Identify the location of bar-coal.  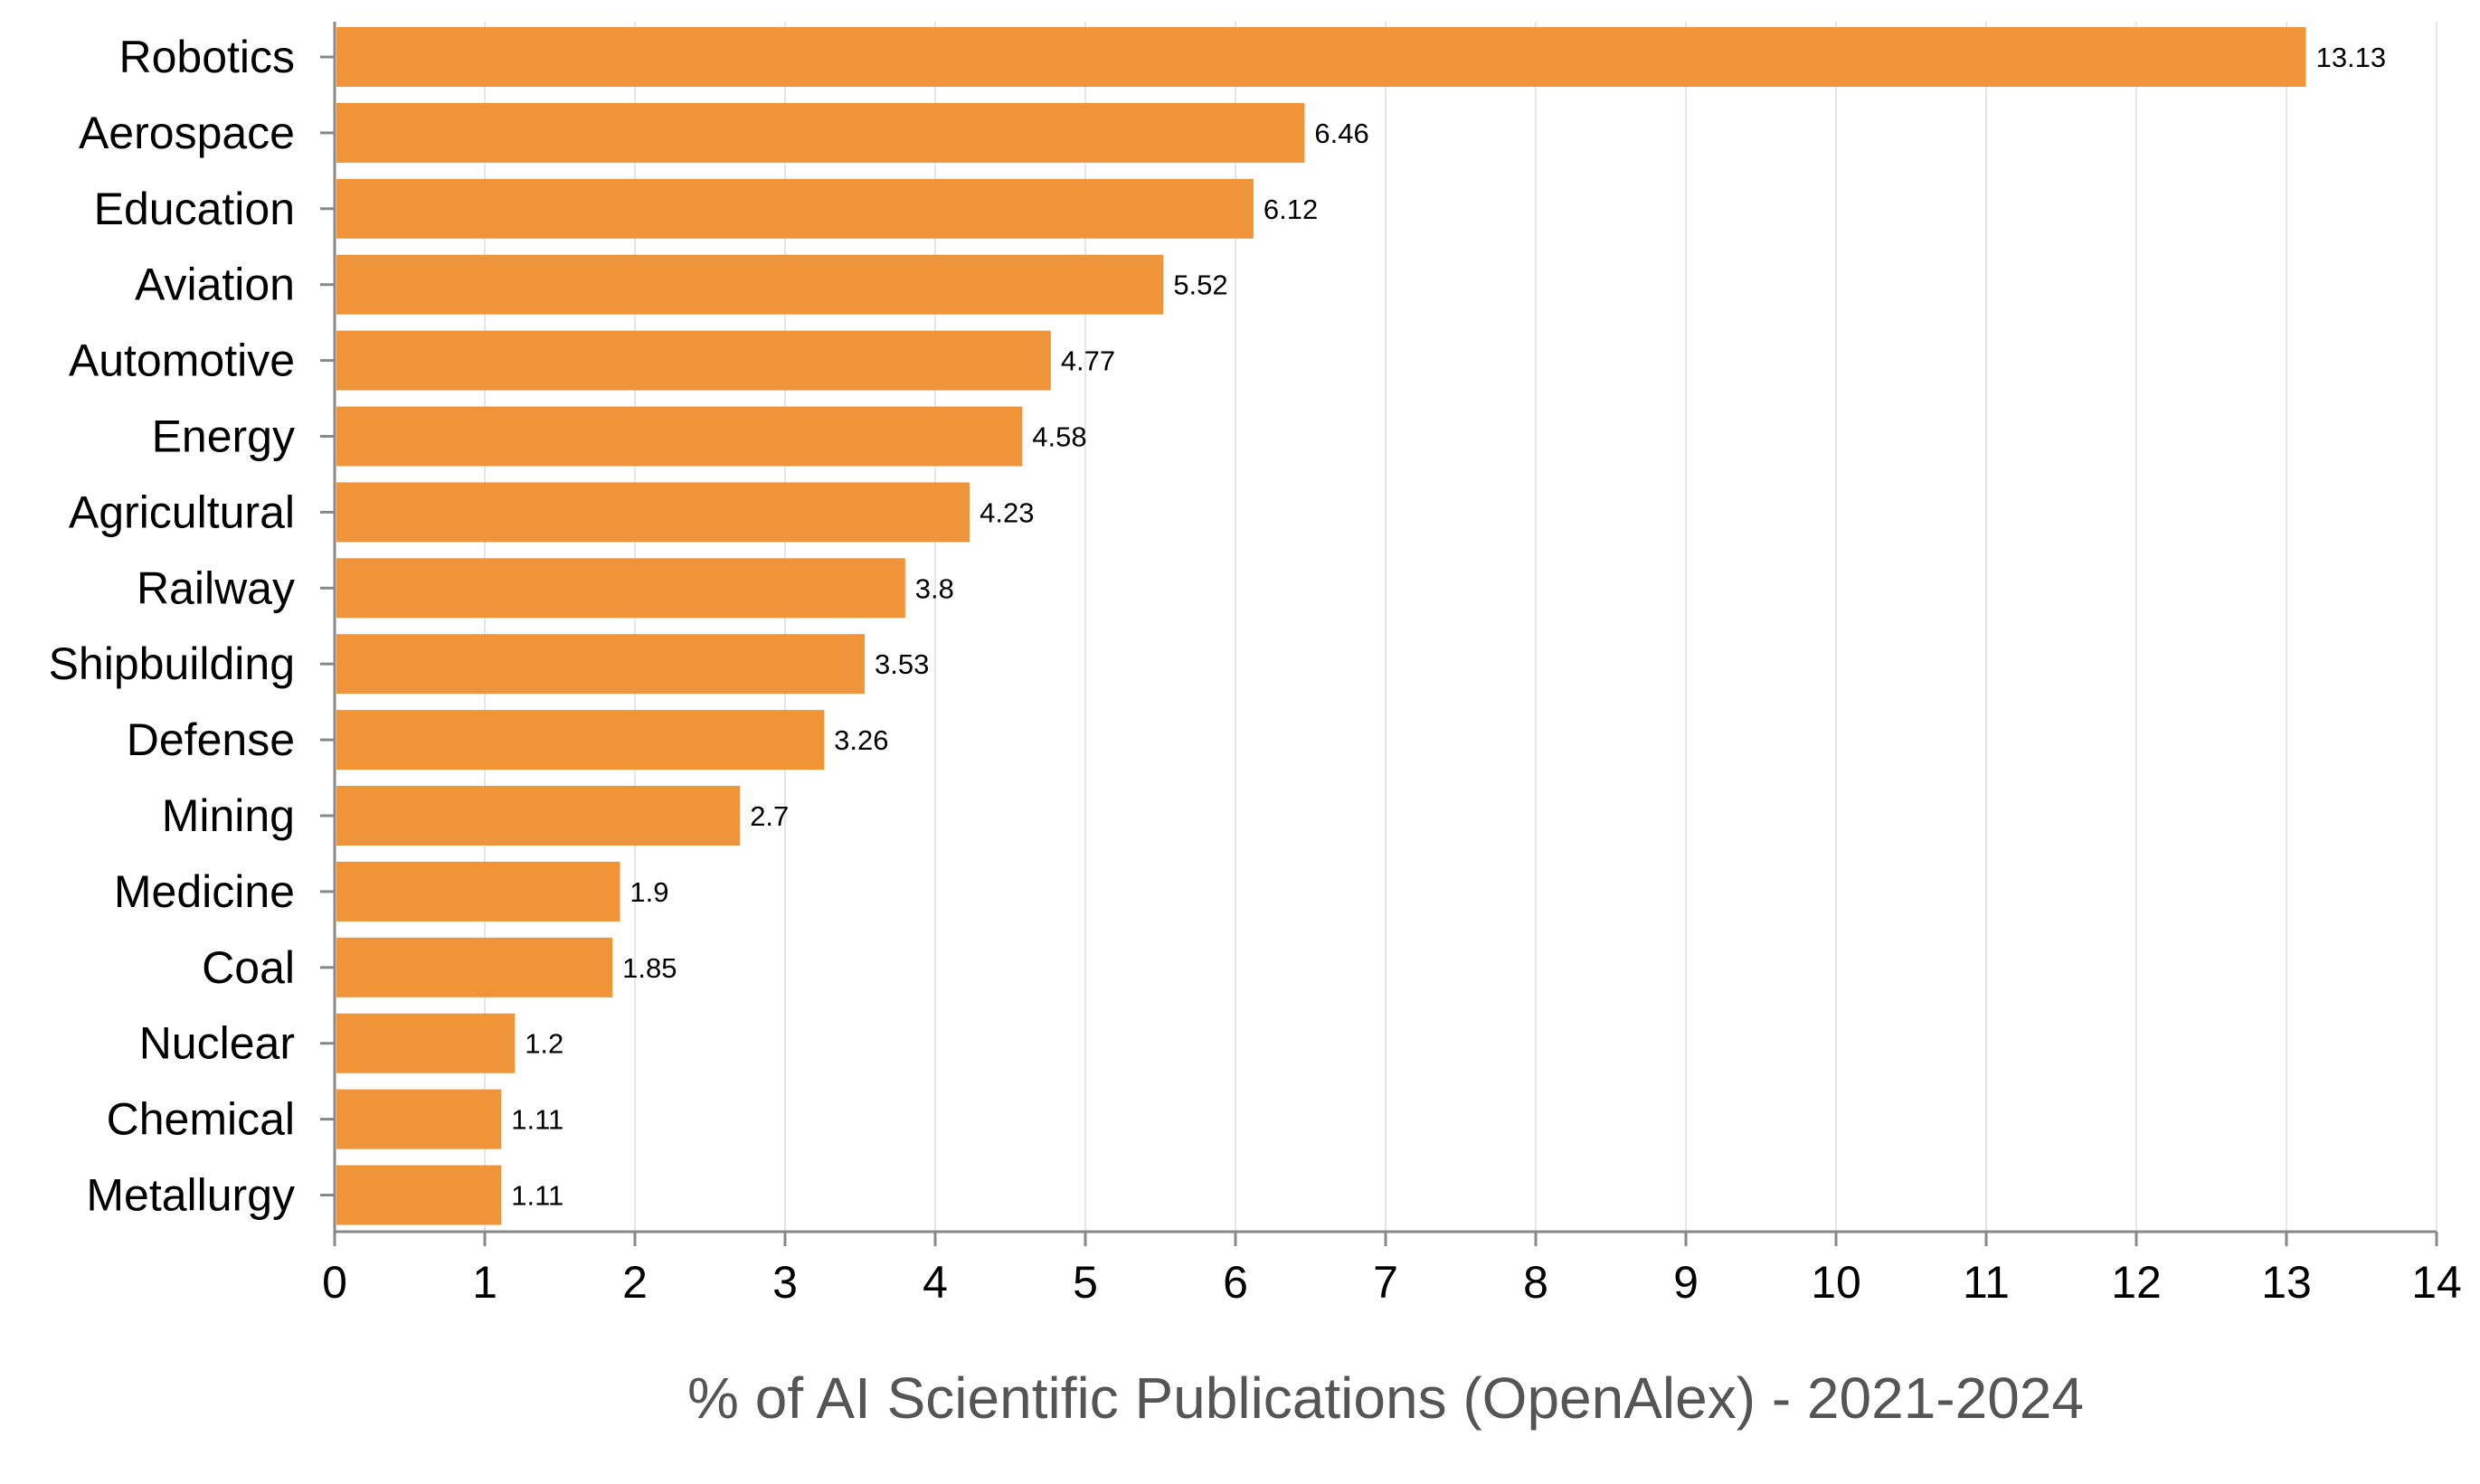
(475, 967).